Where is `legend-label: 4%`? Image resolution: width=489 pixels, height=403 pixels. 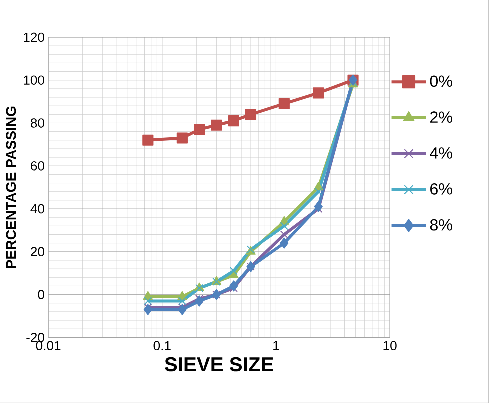 legend-label: 4% is located at coordinates (441, 153).